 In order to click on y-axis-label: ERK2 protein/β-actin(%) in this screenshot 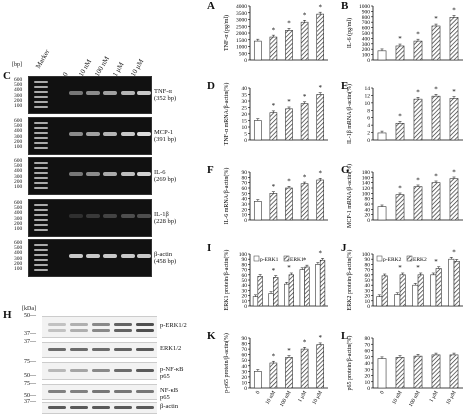, I will do `click(349, 280)`.